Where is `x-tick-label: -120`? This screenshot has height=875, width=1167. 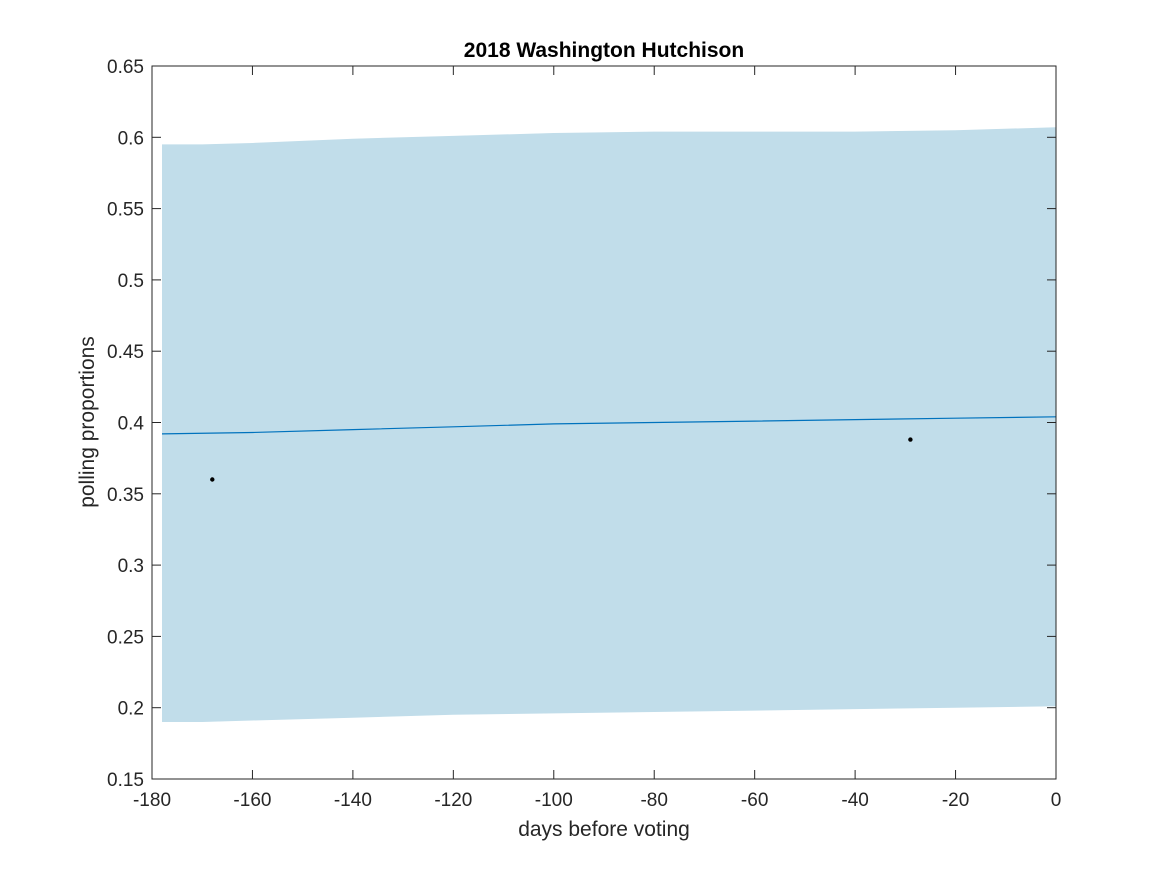 x-tick-label: -120 is located at coordinates (453, 800).